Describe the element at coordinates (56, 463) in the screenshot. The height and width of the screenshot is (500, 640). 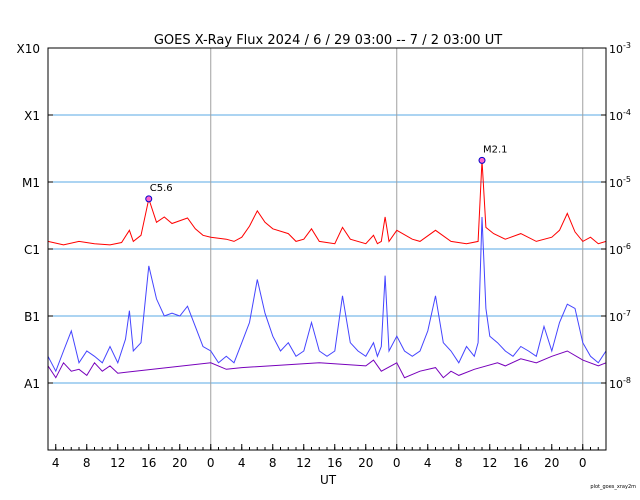
I see `x-tick-label-0: 4` at that location.